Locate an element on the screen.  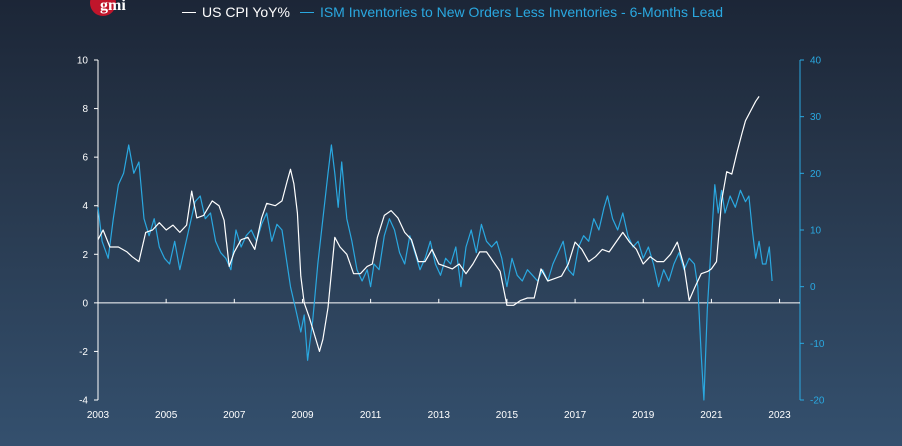
left-axis-tick-label: 8 is located at coordinates (85, 109).